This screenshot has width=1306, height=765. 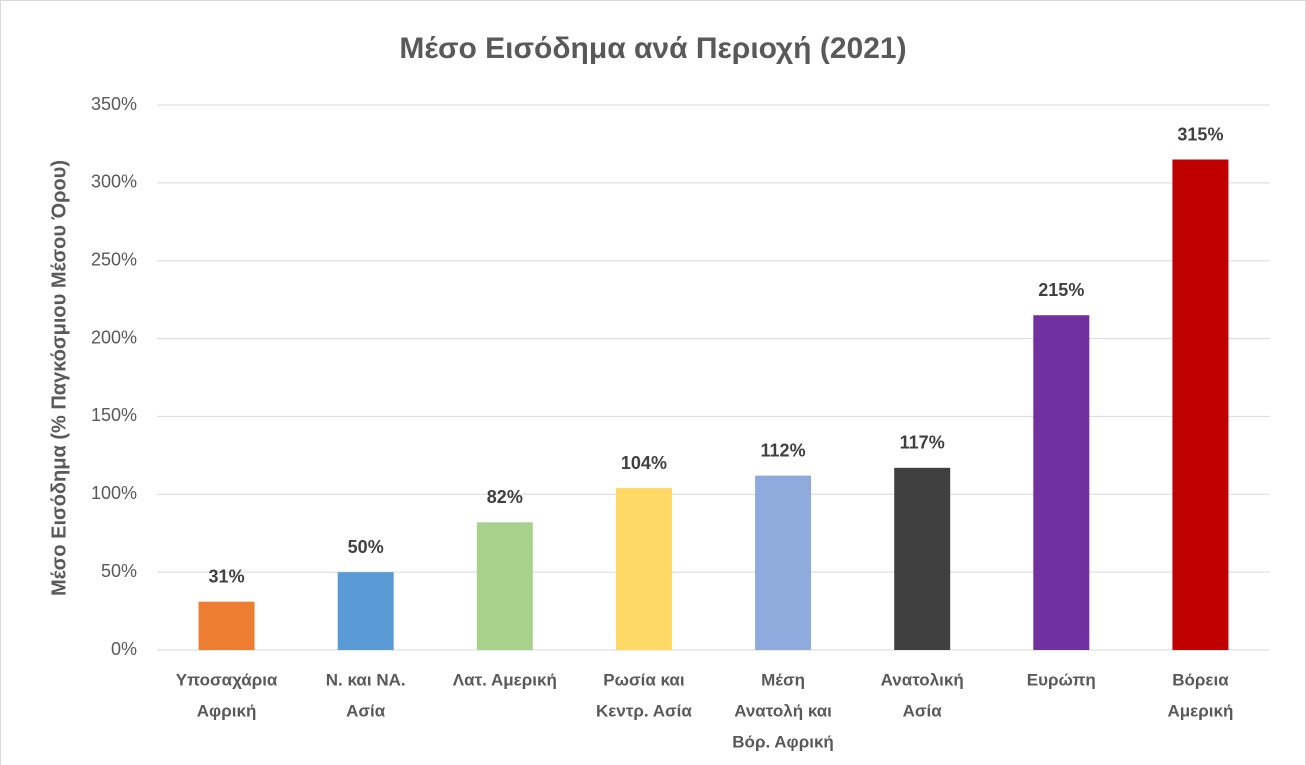 What do you see at coordinates (114, 182) in the screenshot?
I see `y-tick-label: 300%` at bounding box center [114, 182].